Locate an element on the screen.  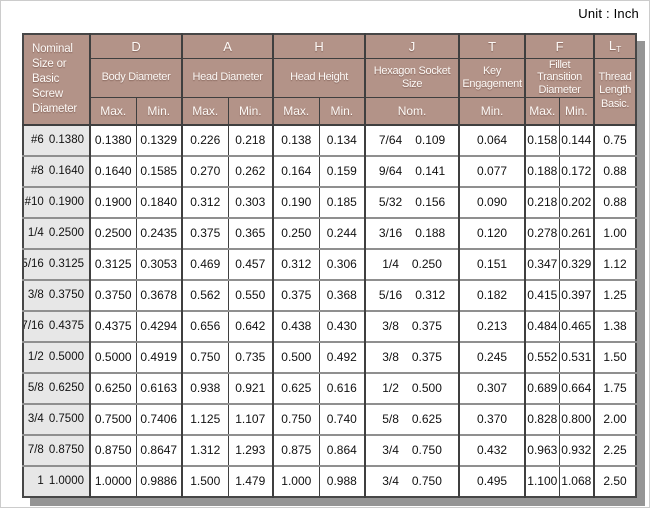
body-diameter-max-cell: 0.6250 is located at coordinates (113, 387).